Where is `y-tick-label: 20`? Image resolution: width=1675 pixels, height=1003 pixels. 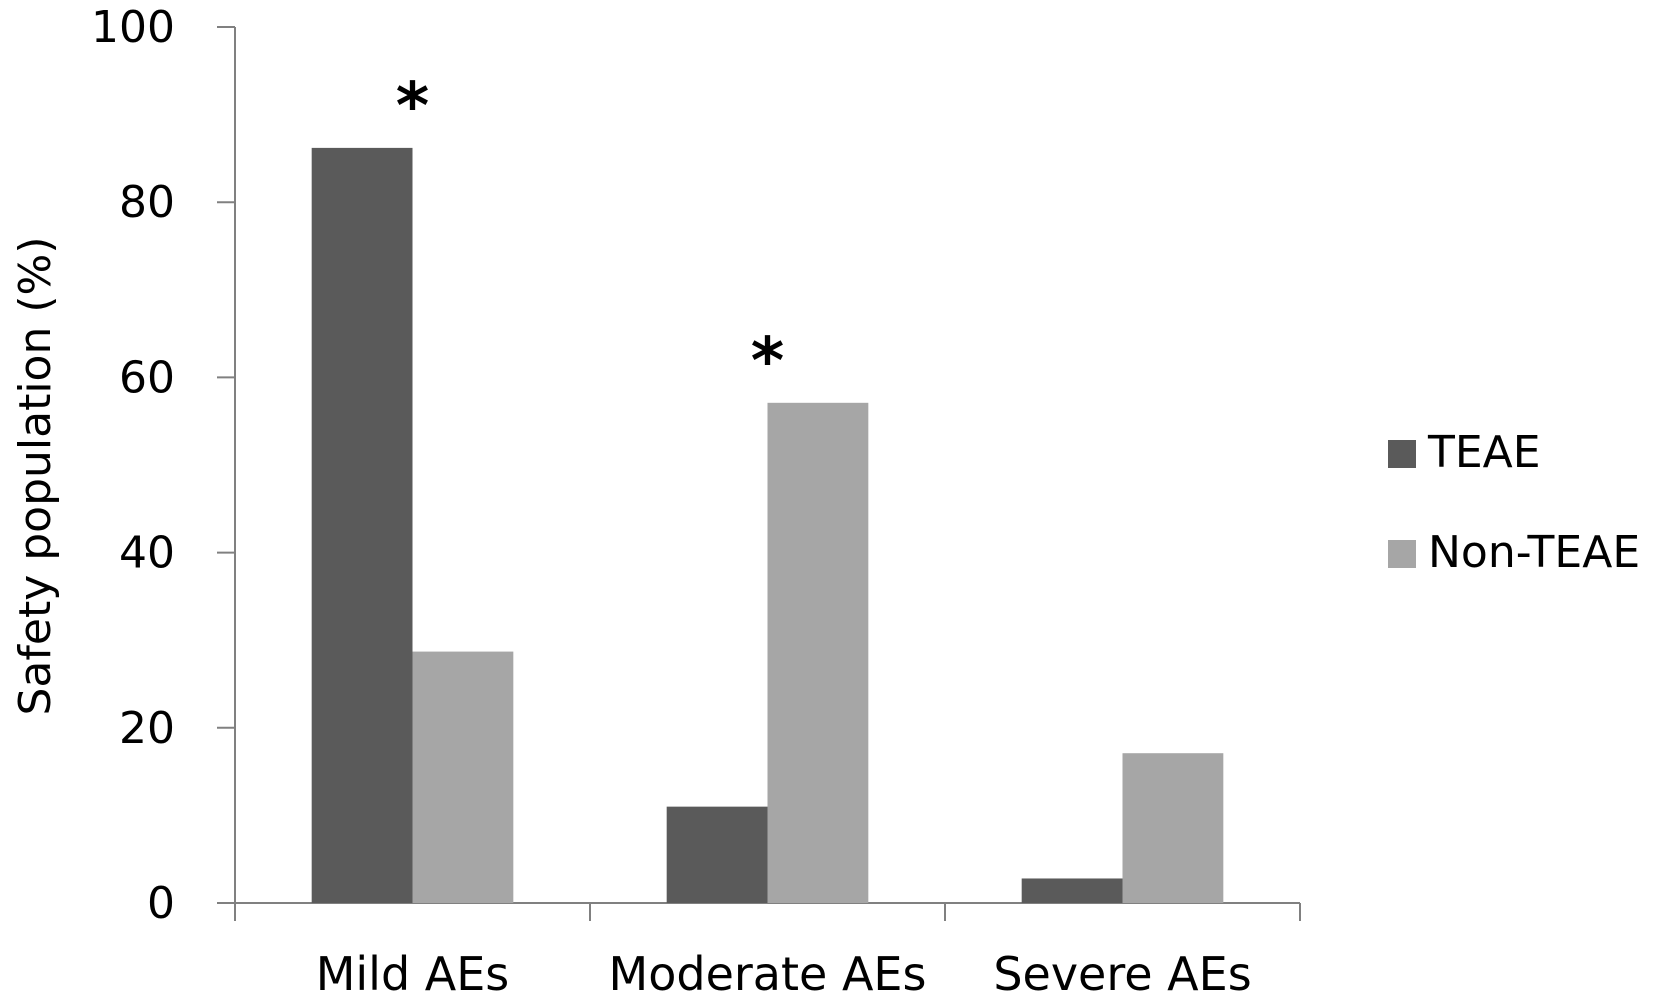 y-tick-label: 20 is located at coordinates (147, 728).